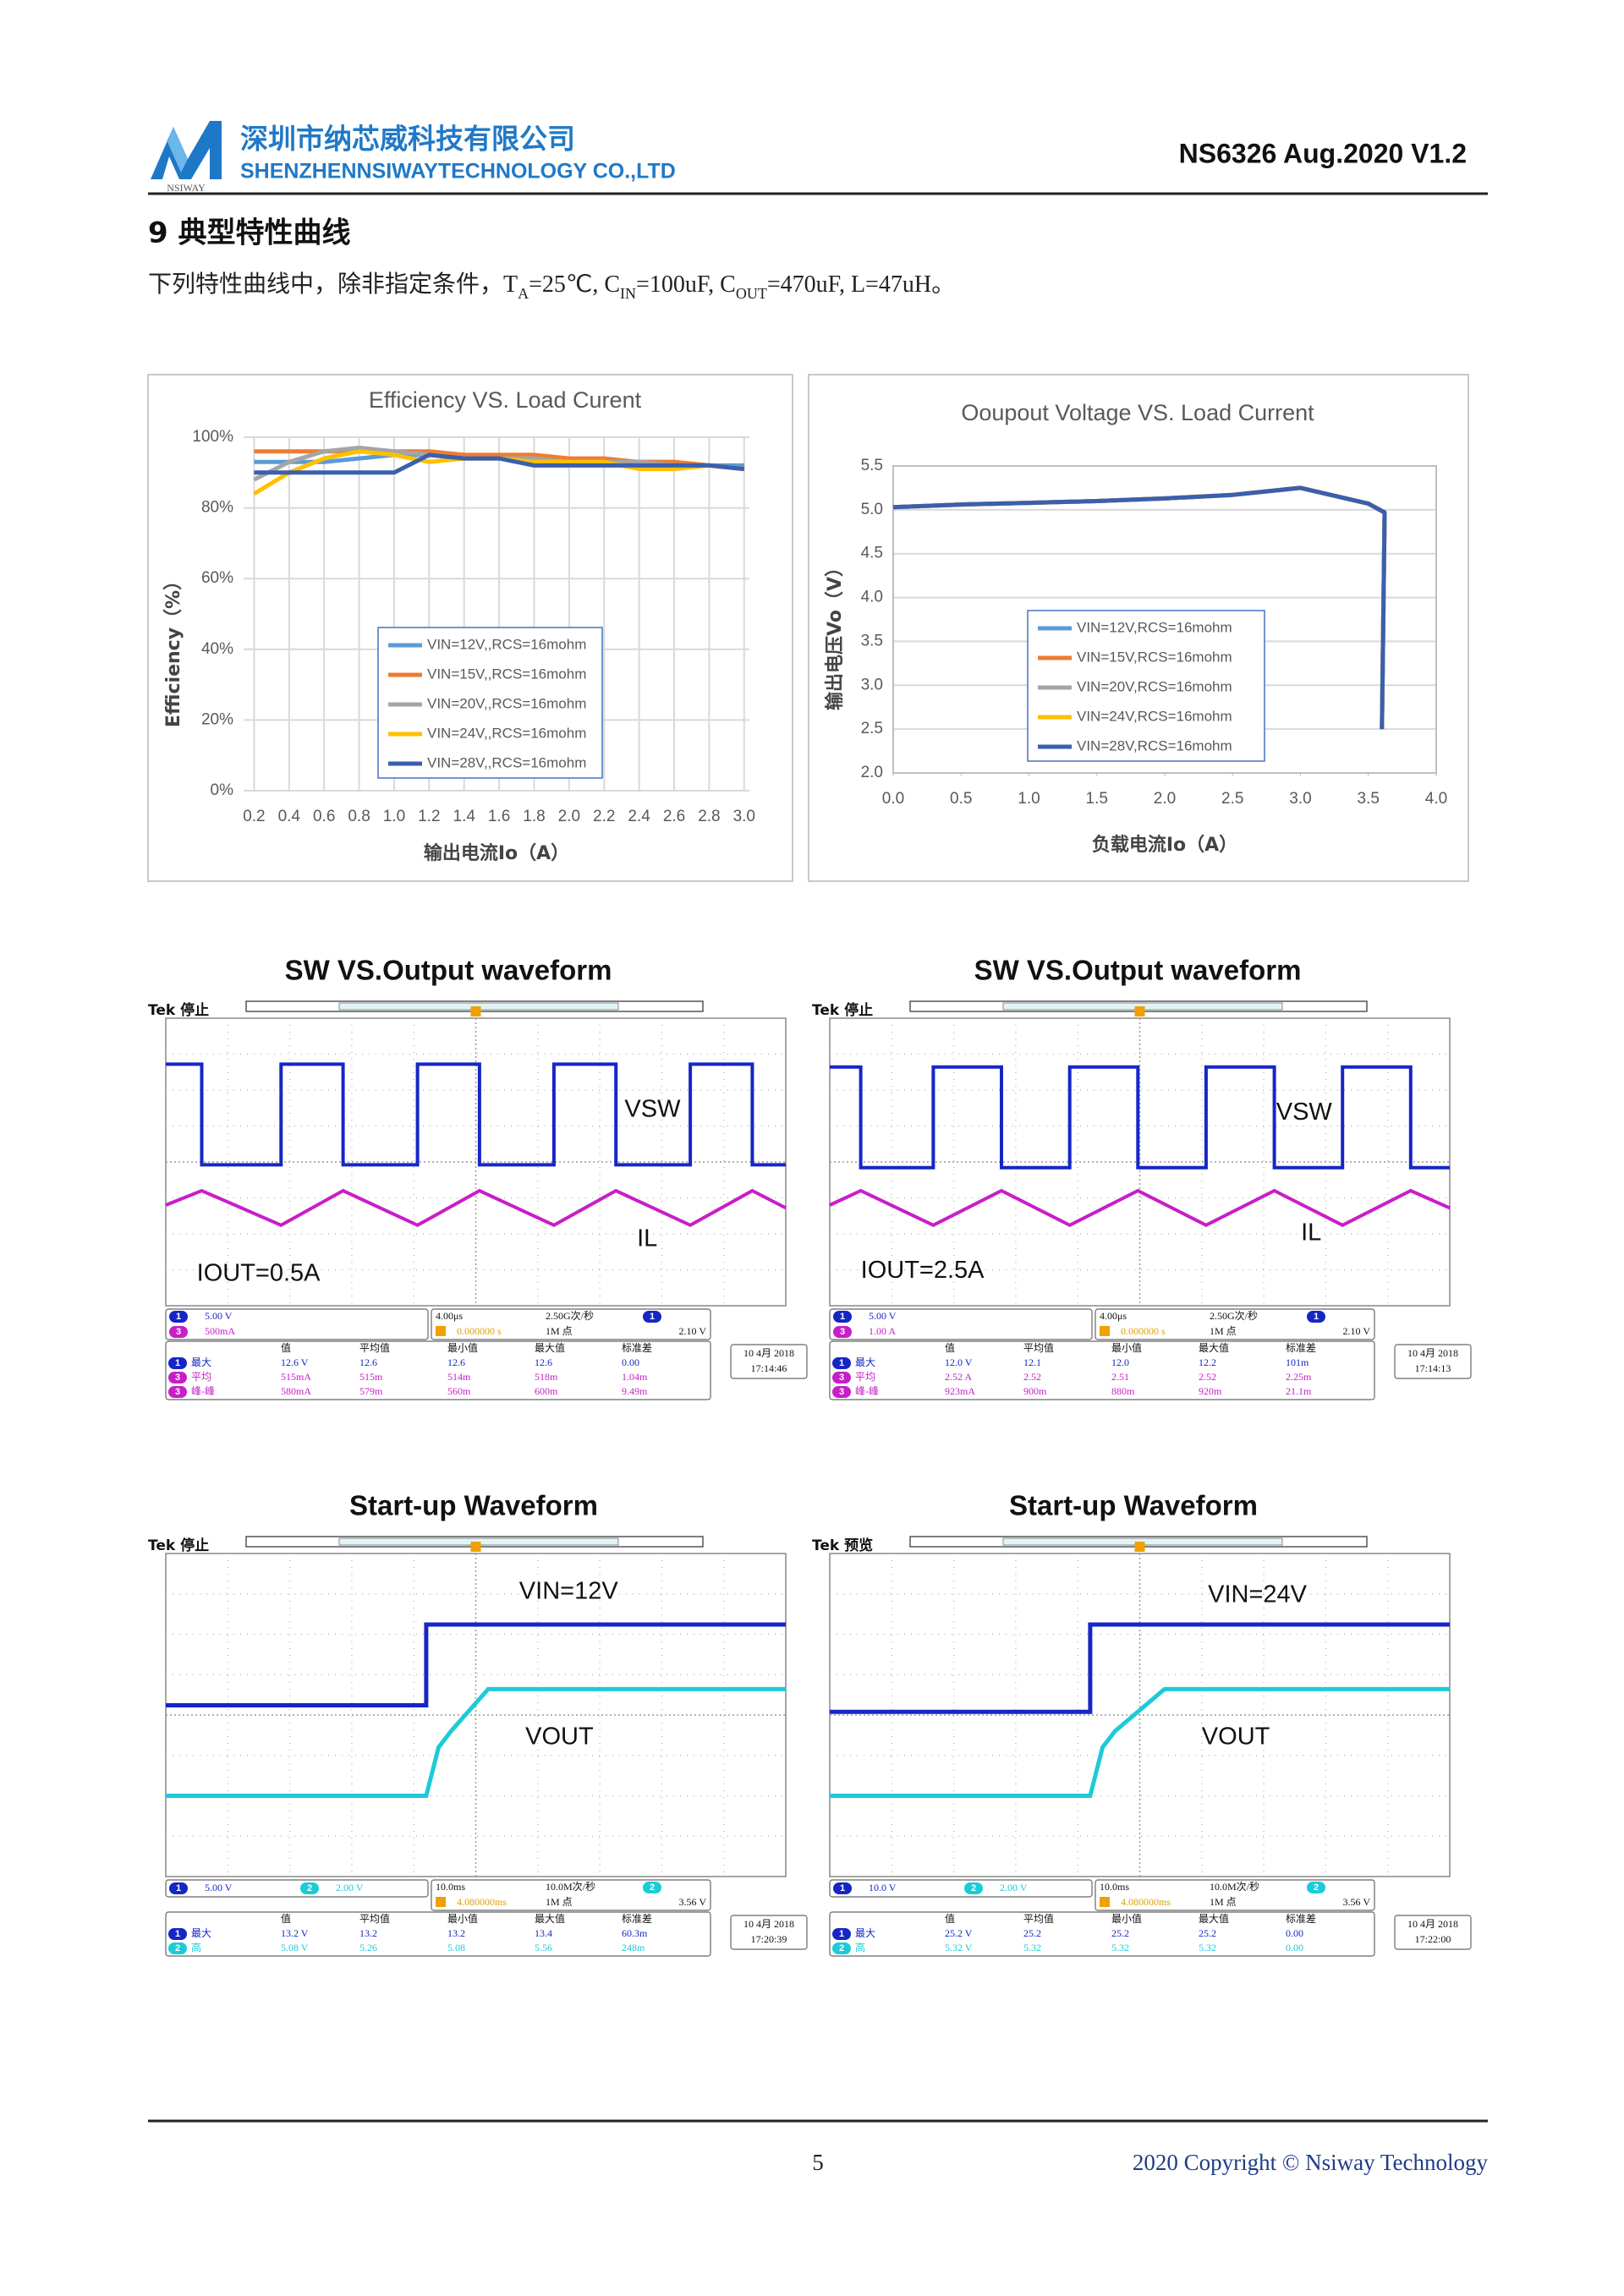 Image resolution: width=1624 pixels, height=2296 pixels. What do you see at coordinates (178, 1332) in the screenshot?
I see `channel-number: 3` at bounding box center [178, 1332].